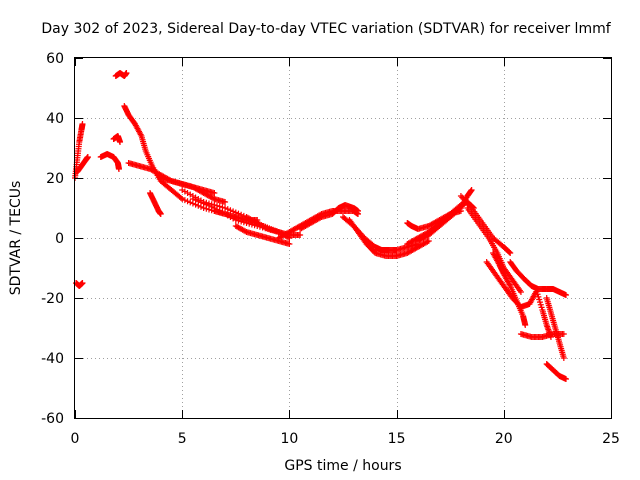 The height and width of the screenshot is (480, 640). What do you see at coordinates (182, 439) in the screenshot?
I see `x-tick-label: 5` at bounding box center [182, 439].